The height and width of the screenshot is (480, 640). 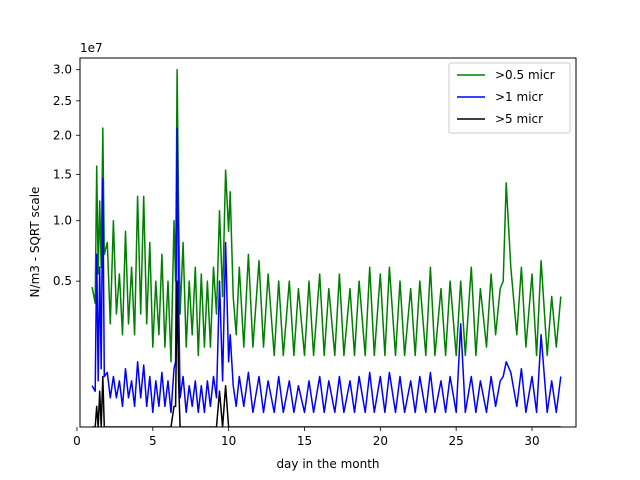 I want to click on x-tick-label: 15, so click(x=304, y=441).